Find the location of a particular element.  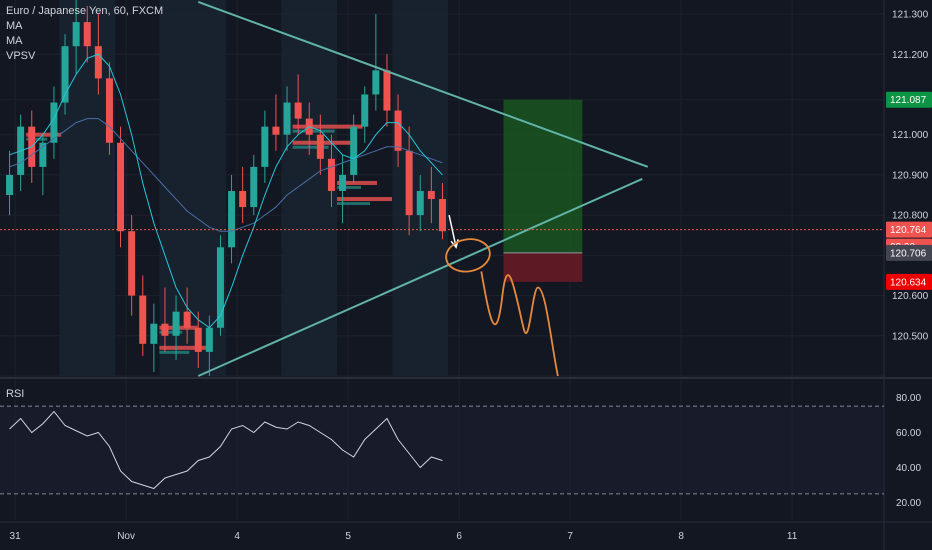

price-tick-label: 120.800 is located at coordinates (910, 216).